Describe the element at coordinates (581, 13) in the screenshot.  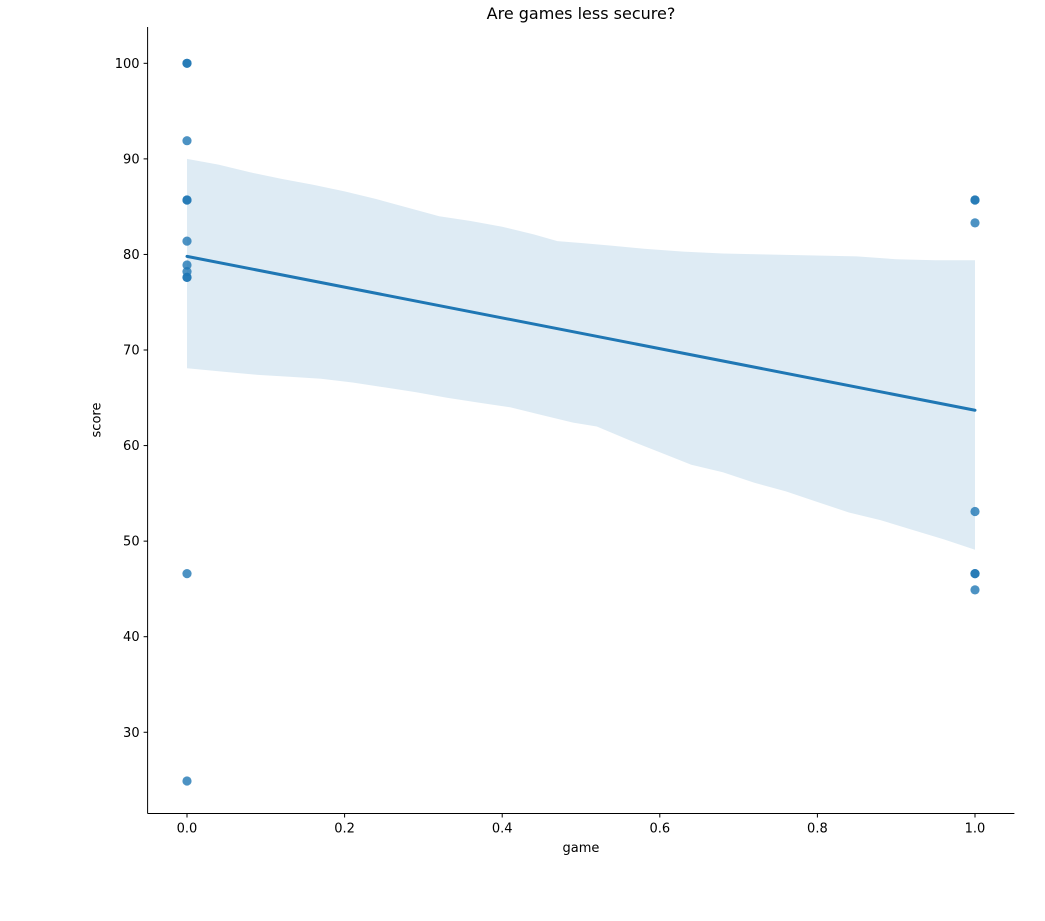
I see `chart-title: Are games less secure?` at that location.